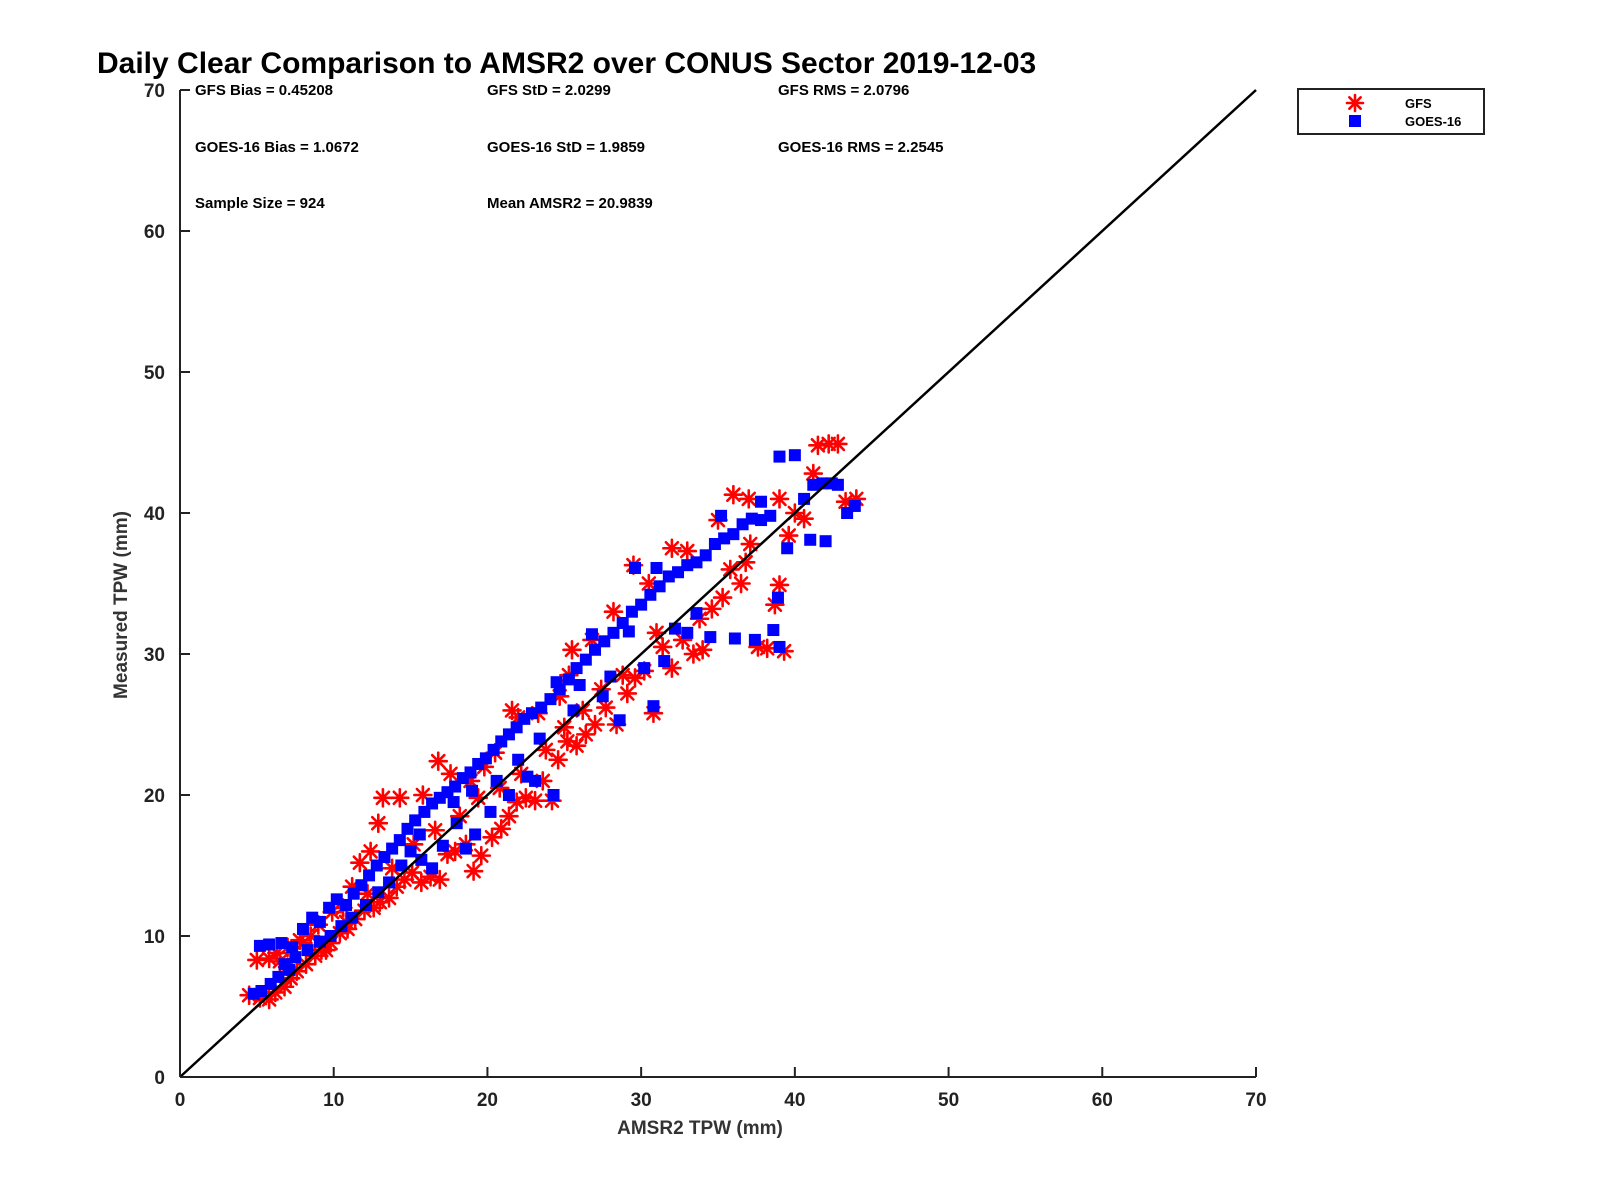 The image size is (1600, 1200). Describe the element at coordinates (154, 91) in the screenshot. I see `y-tick-label: 70` at that location.